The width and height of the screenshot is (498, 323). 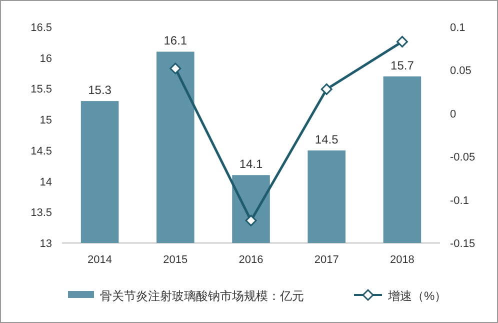 What do you see at coordinates (251, 260) in the screenshot?
I see `x-tick-label: 2016` at bounding box center [251, 260].